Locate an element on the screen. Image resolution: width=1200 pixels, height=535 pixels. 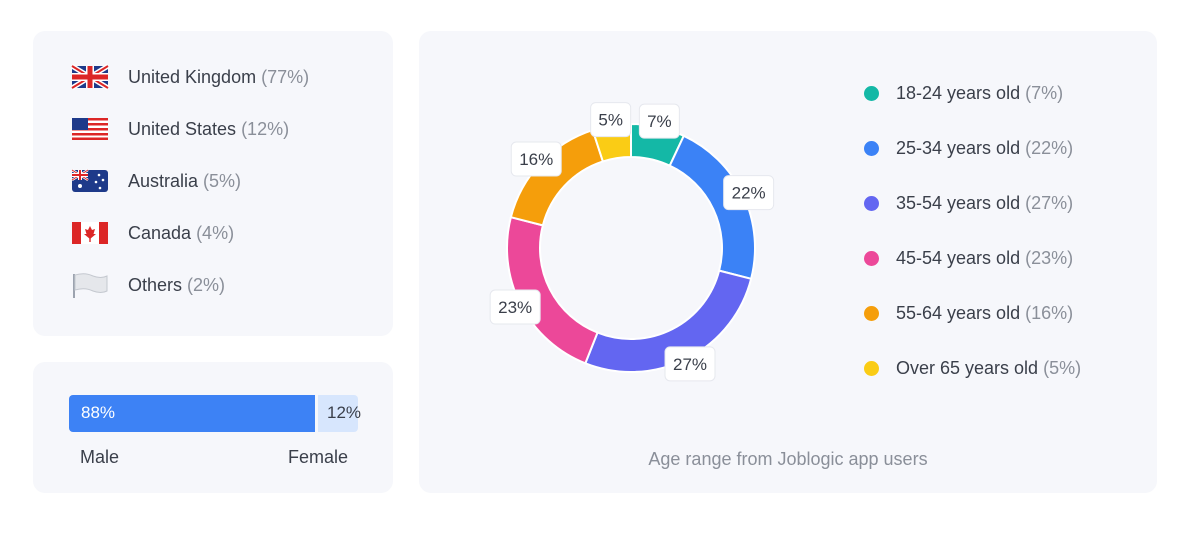
canada-flag-icon is located at coordinates (90, 233).